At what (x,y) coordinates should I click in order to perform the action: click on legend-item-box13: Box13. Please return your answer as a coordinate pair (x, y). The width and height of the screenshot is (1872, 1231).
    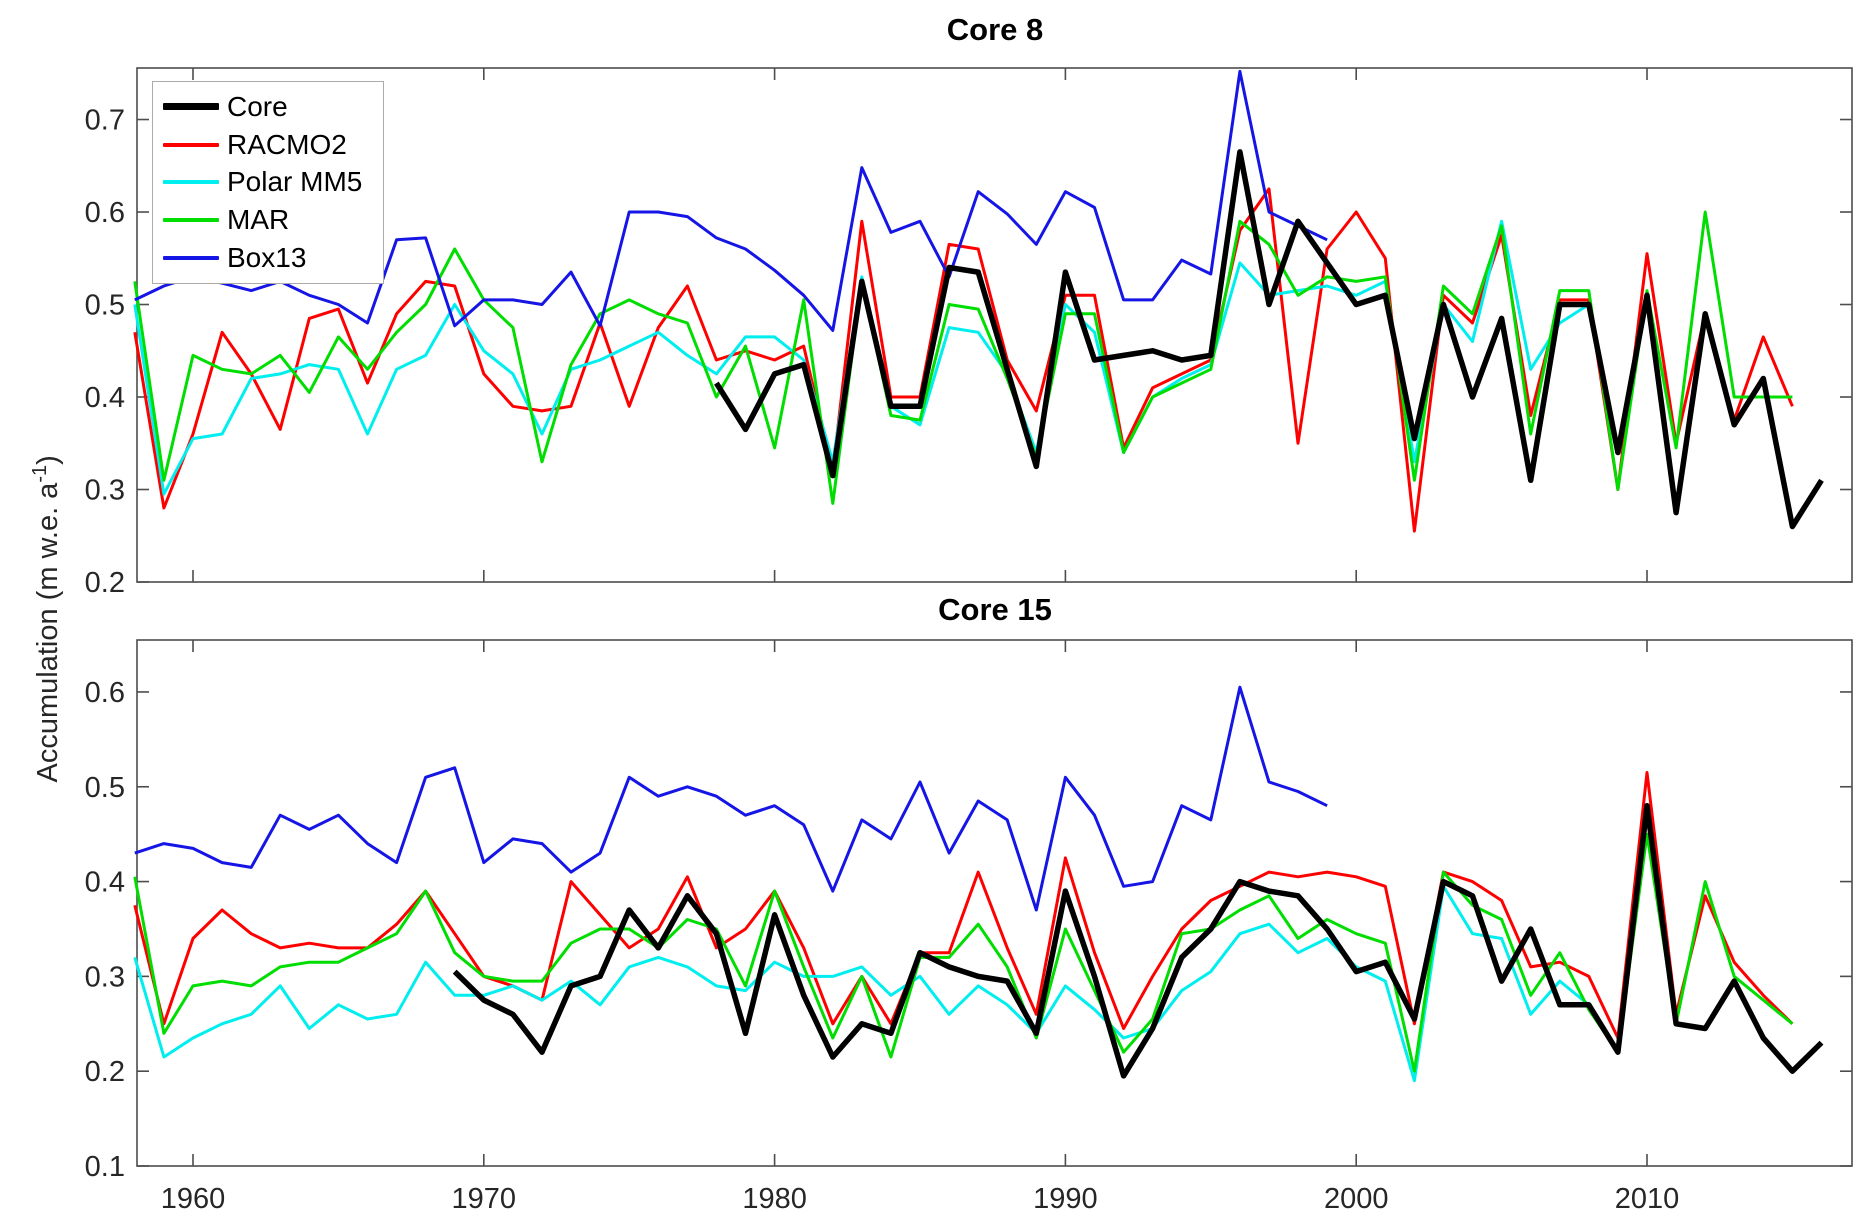
    Looking at the image, I should click on (273, 258).